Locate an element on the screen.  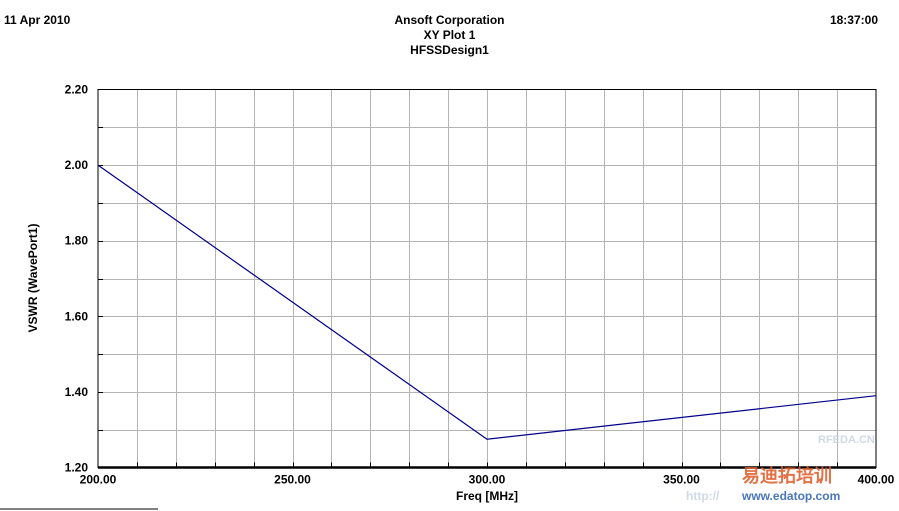
x-tick-label: 400.00 is located at coordinates (876, 480).